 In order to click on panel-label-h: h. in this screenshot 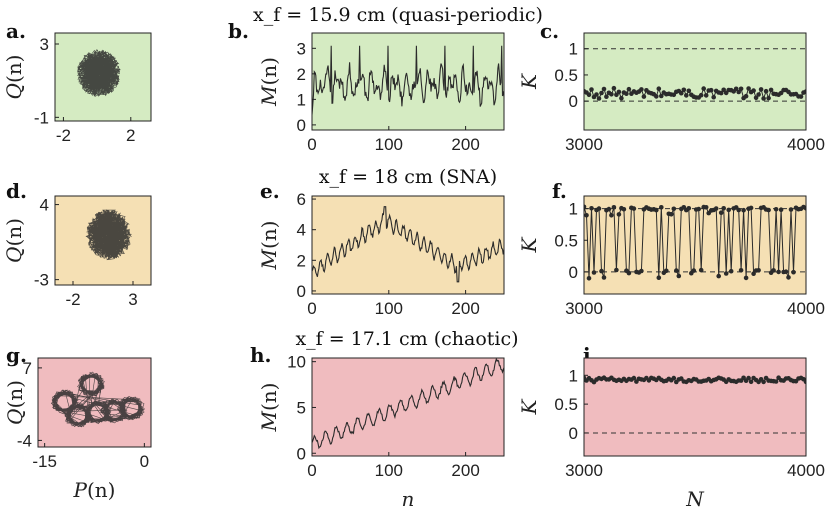, I will do `click(261, 355)`.